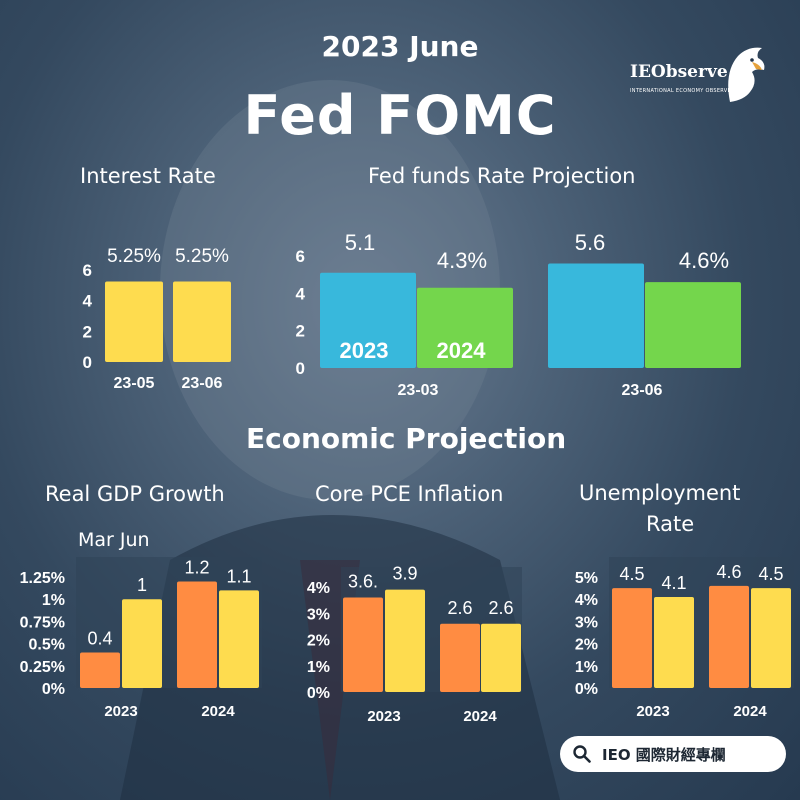 This screenshot has width=800, height=800. I want to click on gdp-data-label: 0.4, so click(99, 638).